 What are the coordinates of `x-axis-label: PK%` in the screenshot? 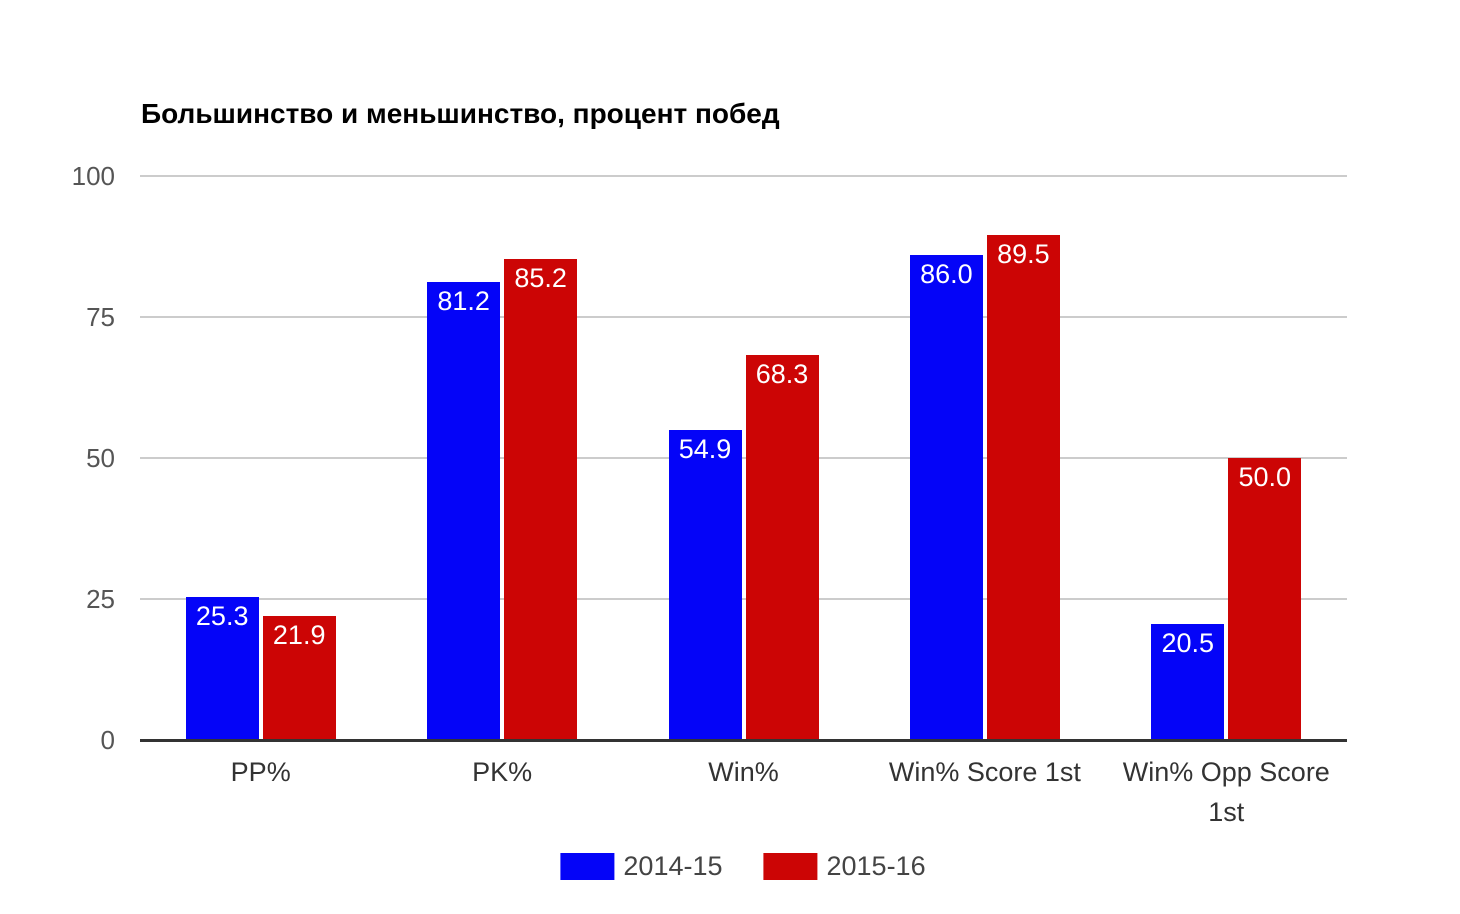 It's located at (502, 772).